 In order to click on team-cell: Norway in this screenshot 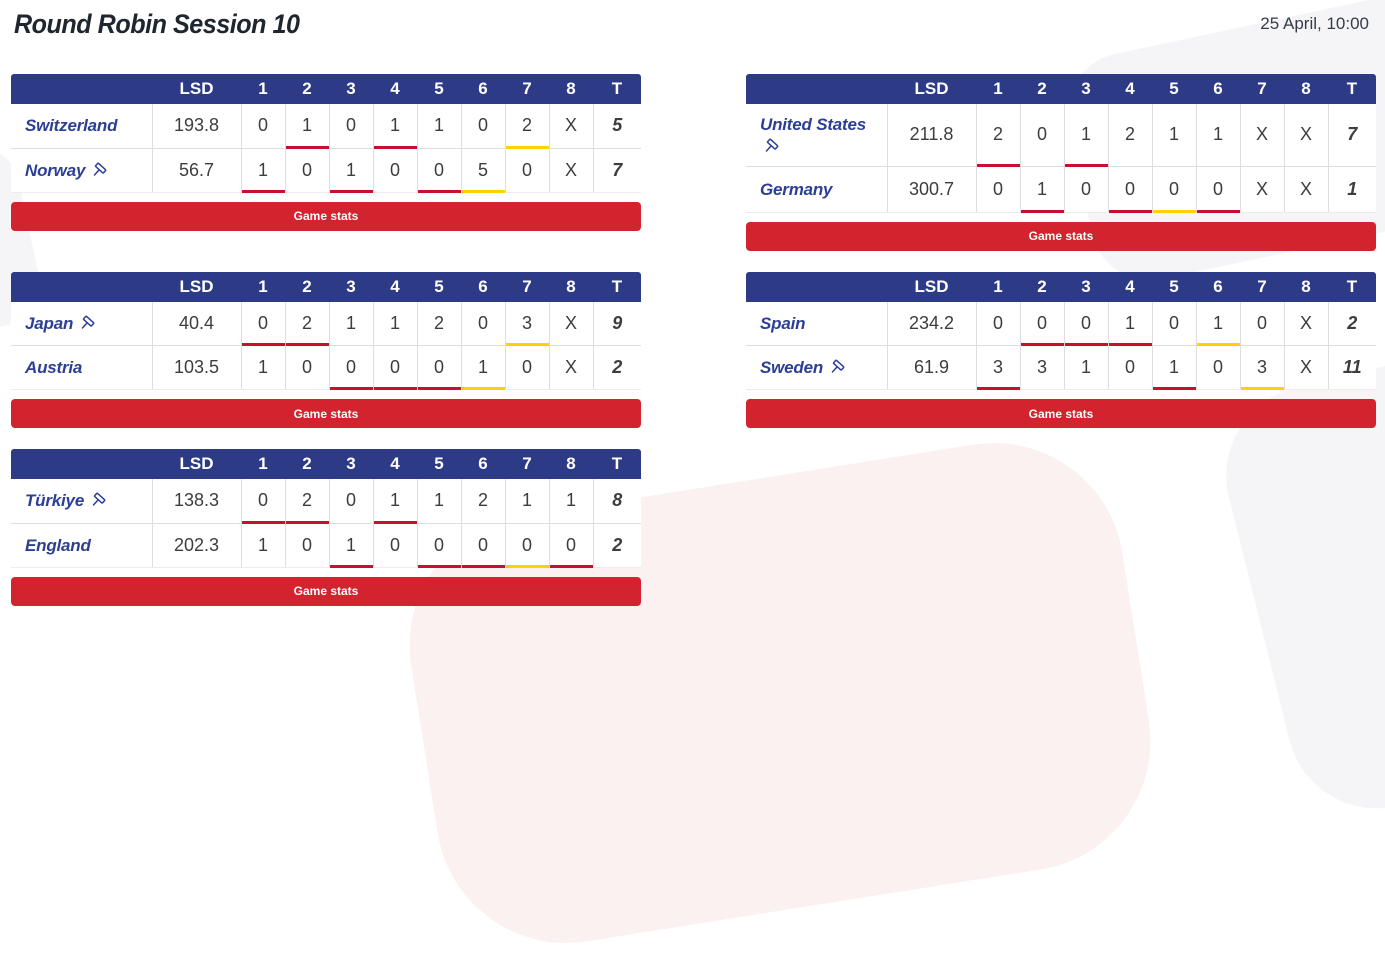, I will do `click(81, 170)`.